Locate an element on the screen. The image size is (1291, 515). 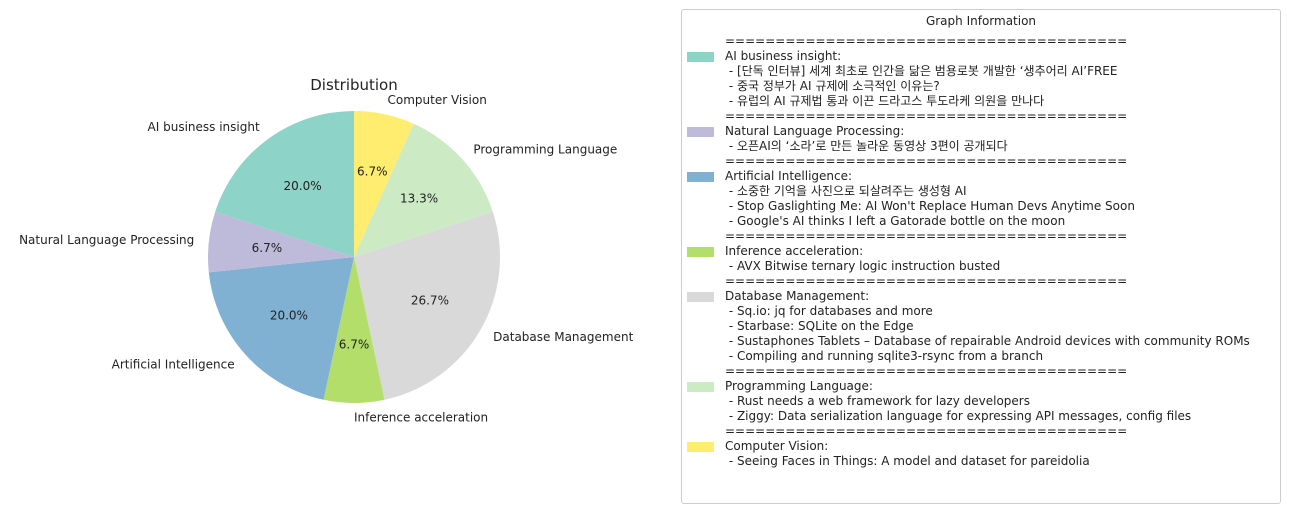
legend-item: - Starbase: SQLite on the Edge is located at coordinates (819, 326).